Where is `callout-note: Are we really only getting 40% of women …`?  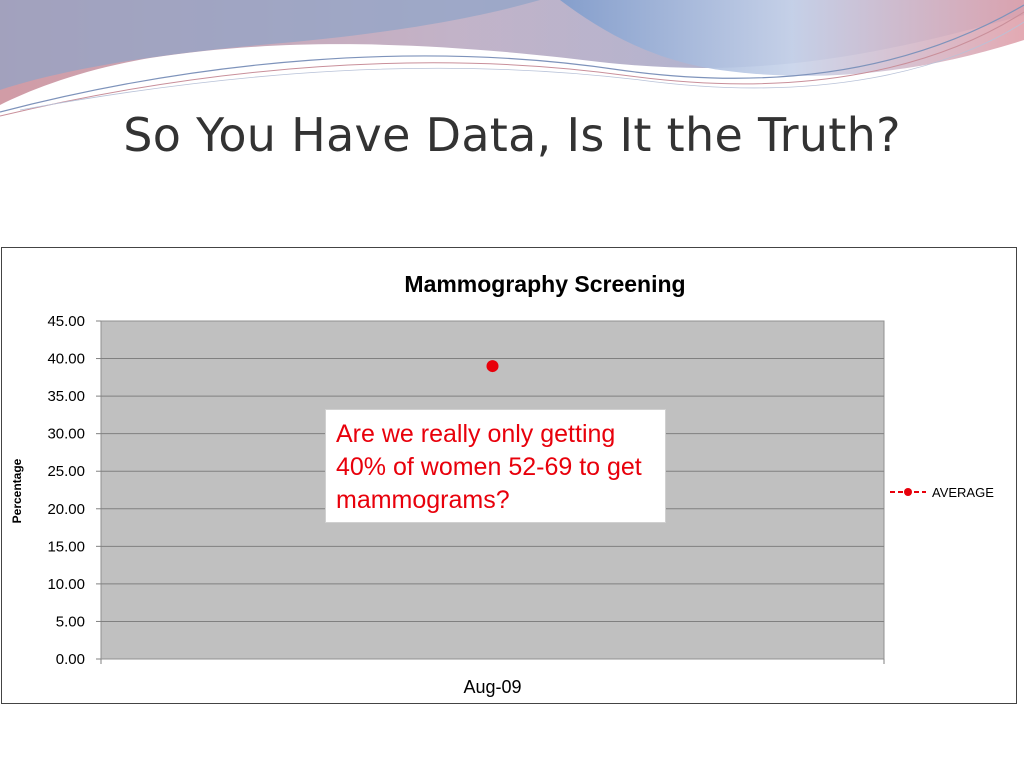 callout-note: Are we really only getting 40% of women … is located at coordinates (495, 466).